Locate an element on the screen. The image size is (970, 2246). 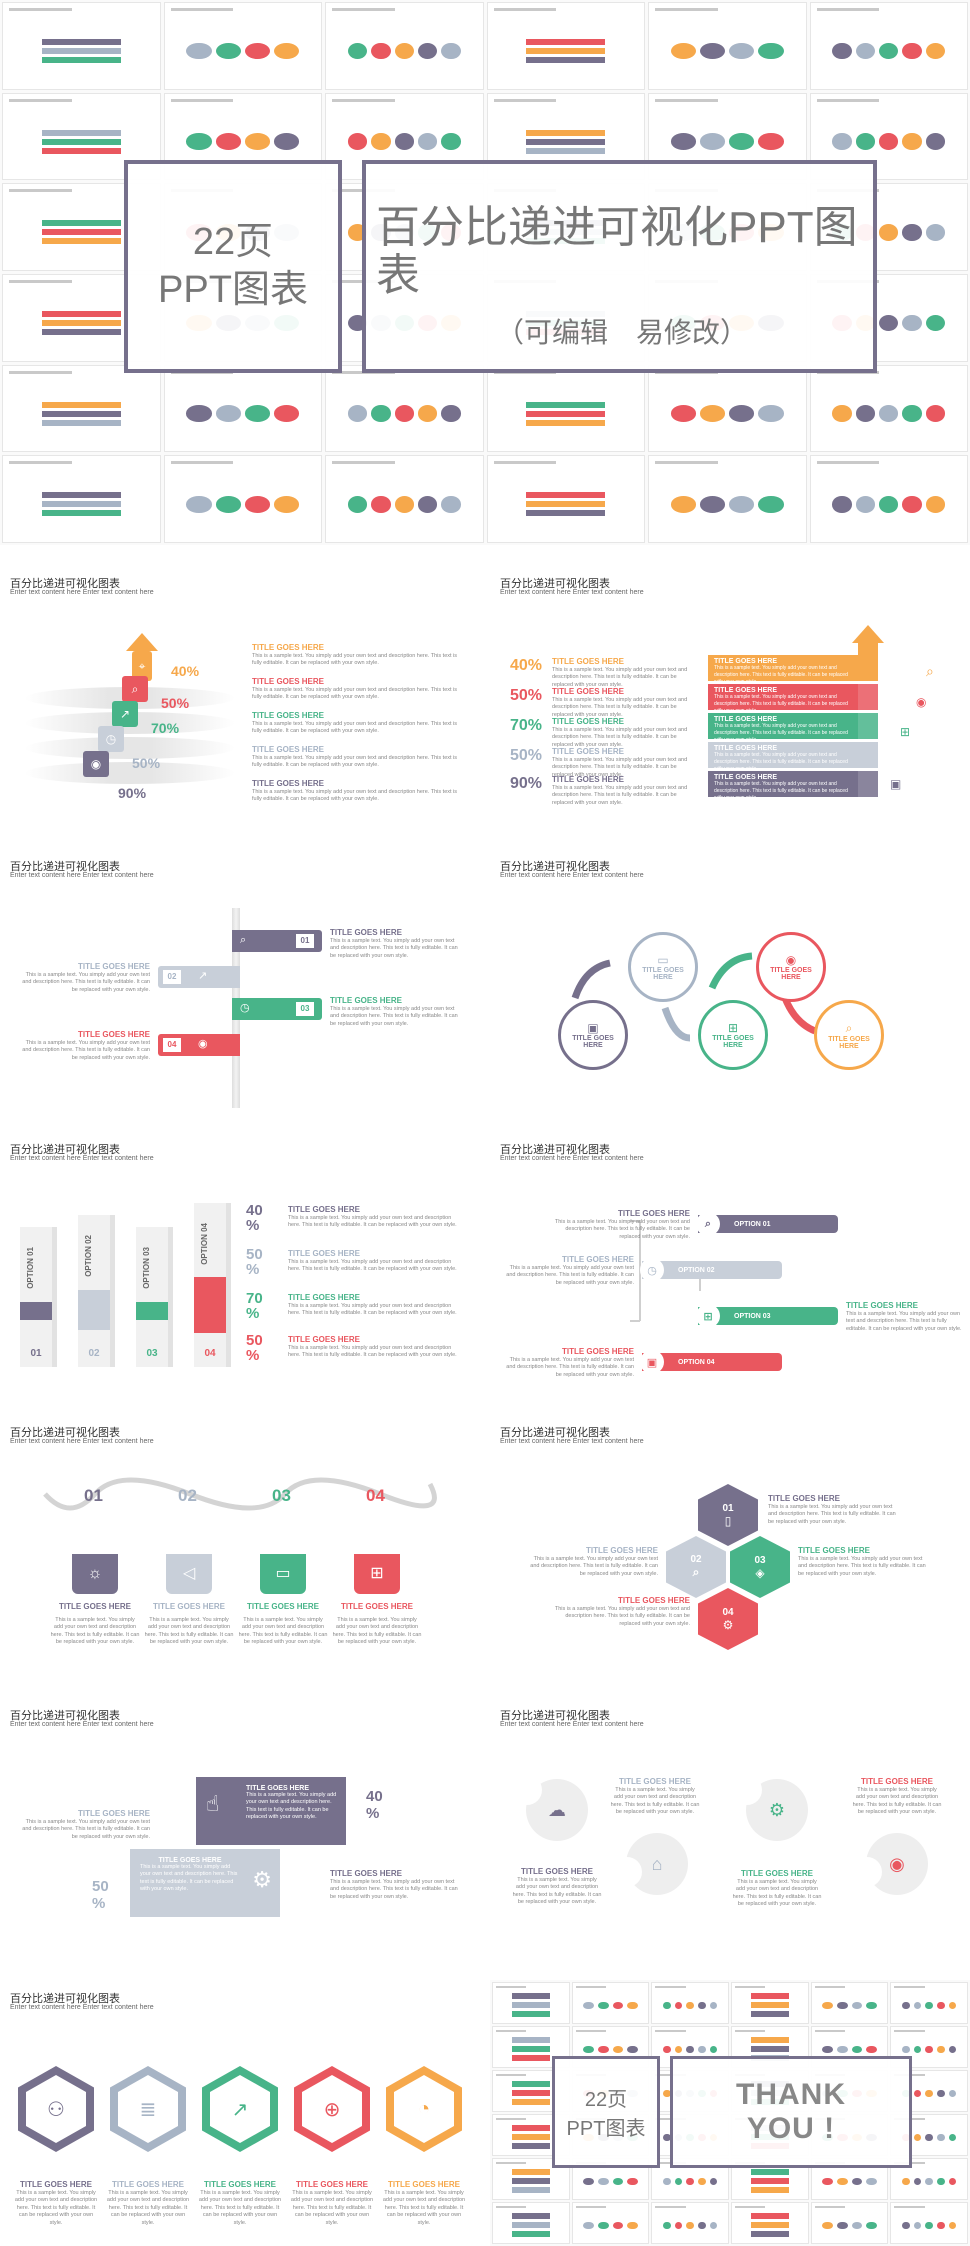
end-pages-sub: PPT图表 is located at coordinates (606, 2129).